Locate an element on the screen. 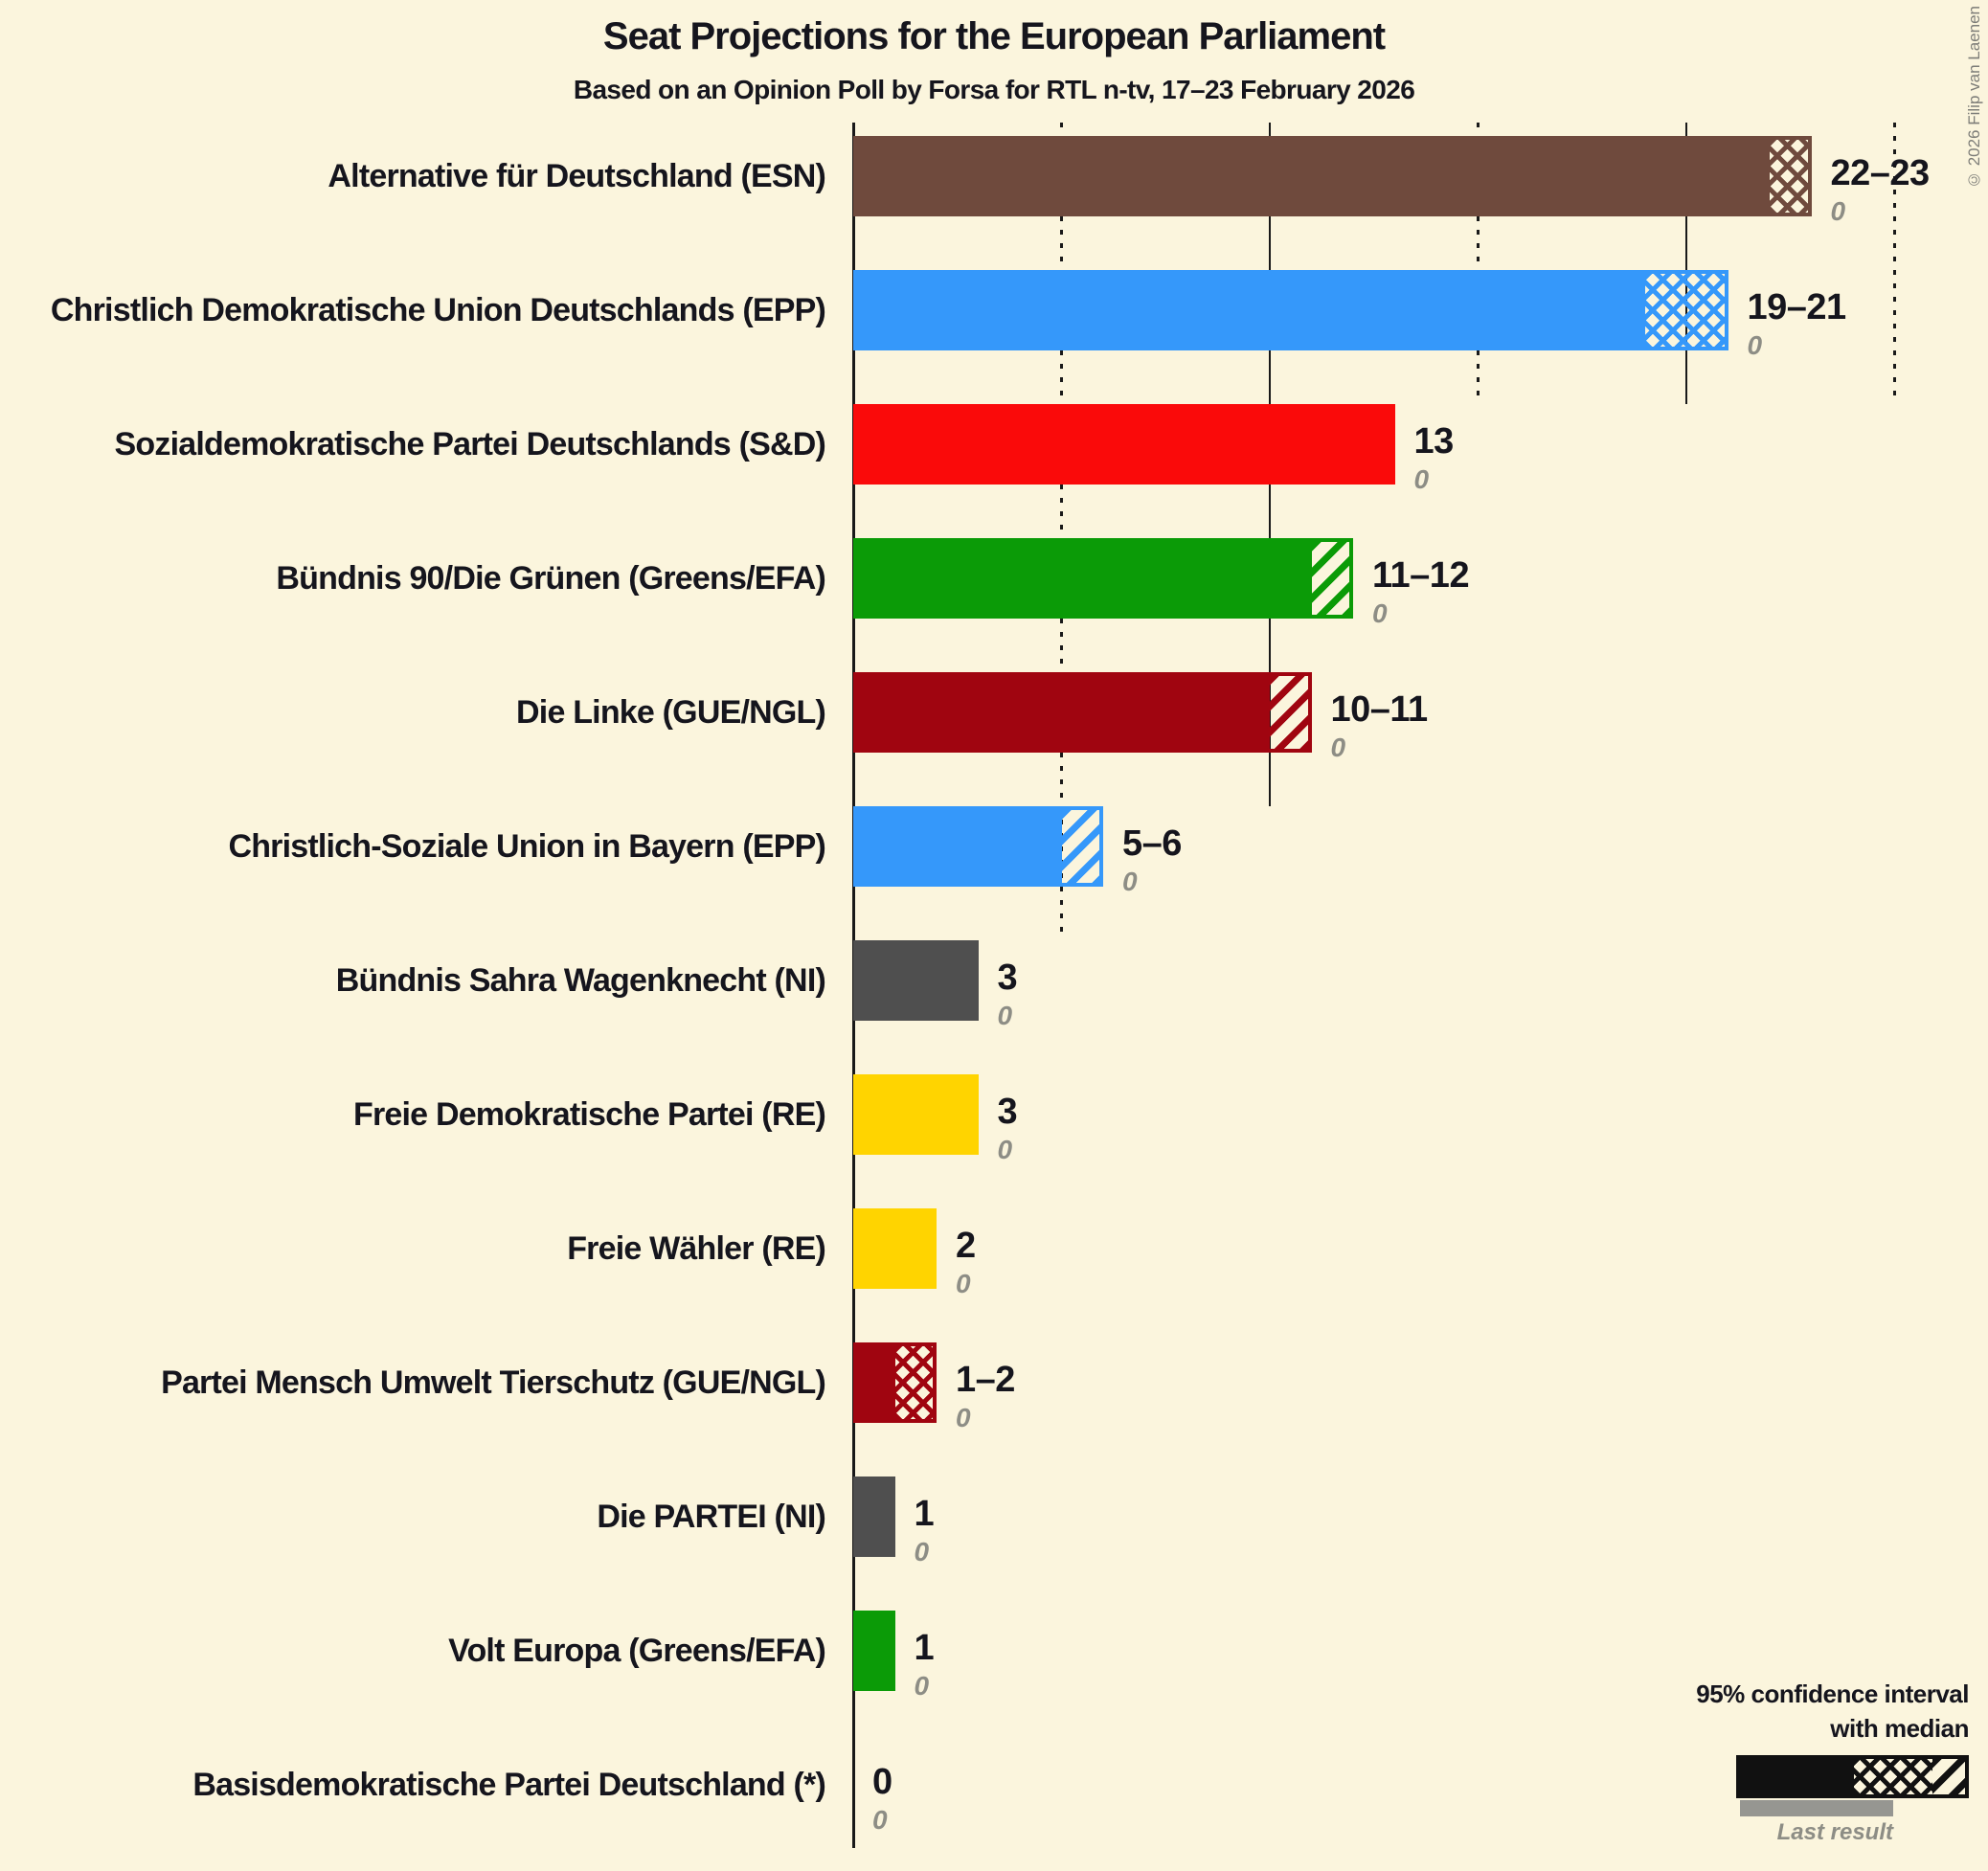 This screenshot has height=1871, width=1988. value-label: 13 0 is located at coordinates (1434, 457).